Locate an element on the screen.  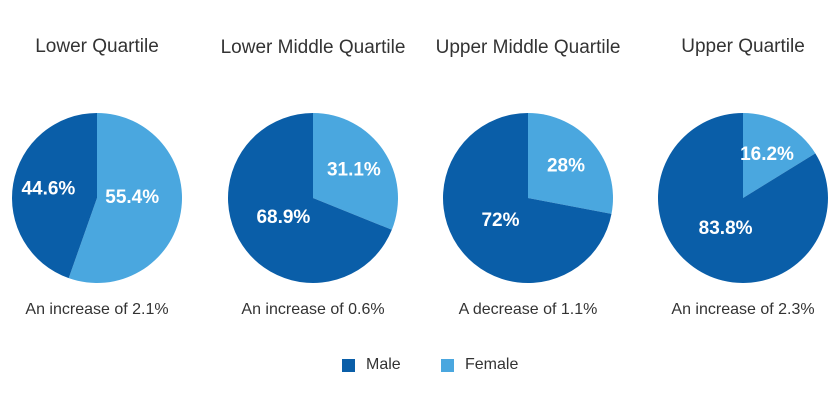
slice-label-male: 68.9% is located at coordinates (283, 217).